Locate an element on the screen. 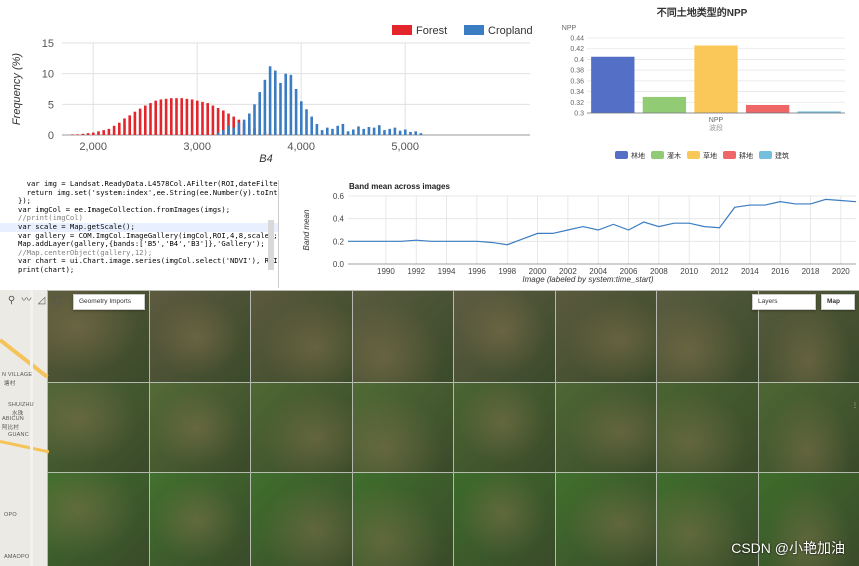 The height and width of the screenshot is (566, 859). code-scrollbar is located at coordinates (271, 245).